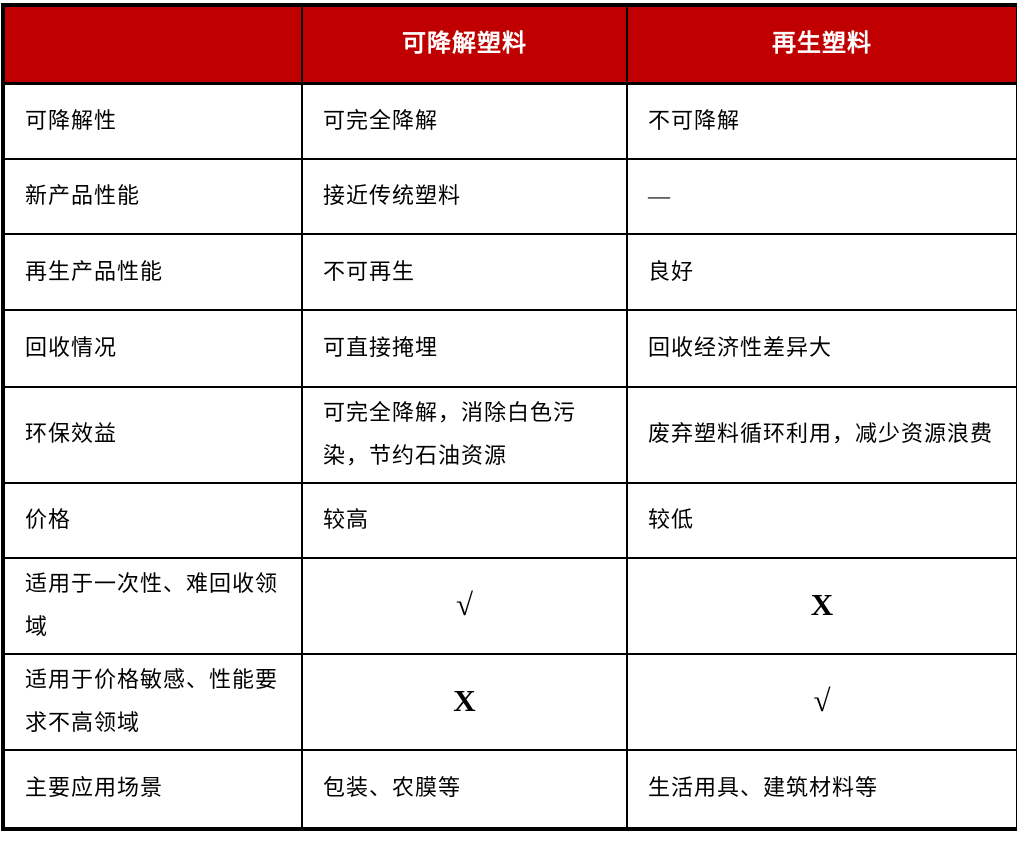 This screenshot has width=1017, height=847. Describe the element at coordinates (152, 272) in the screenshot. I see `row-label-cell: 再生产品性能` at that location.